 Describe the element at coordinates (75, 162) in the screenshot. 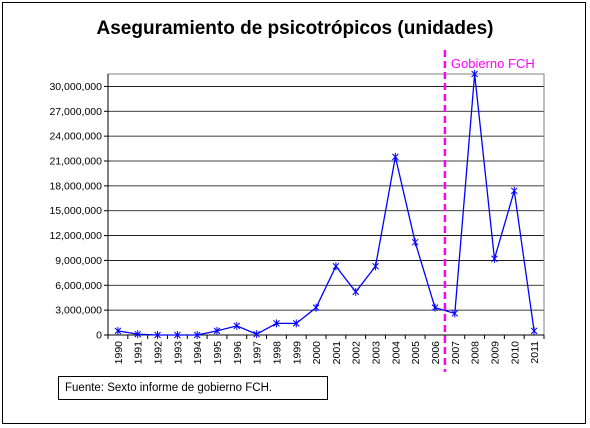

I see `y-tick-label: 21,000,000` at that location.